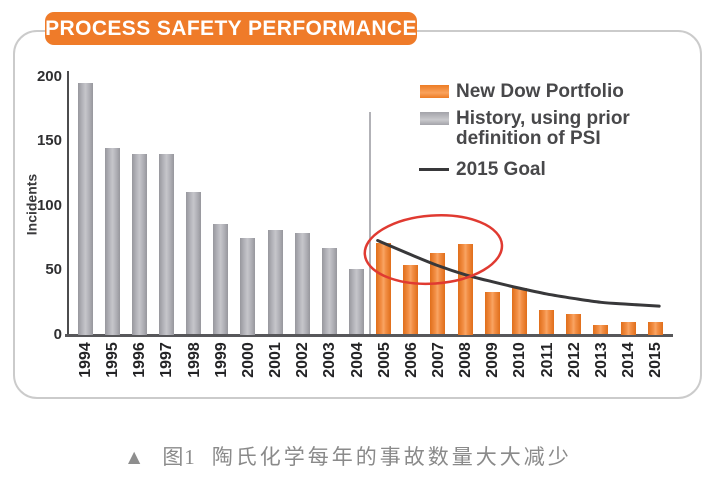 Image resolution: width=709 pixels, height=482 pixels. I want to click on legend-swatch-history, so click(434, 118).